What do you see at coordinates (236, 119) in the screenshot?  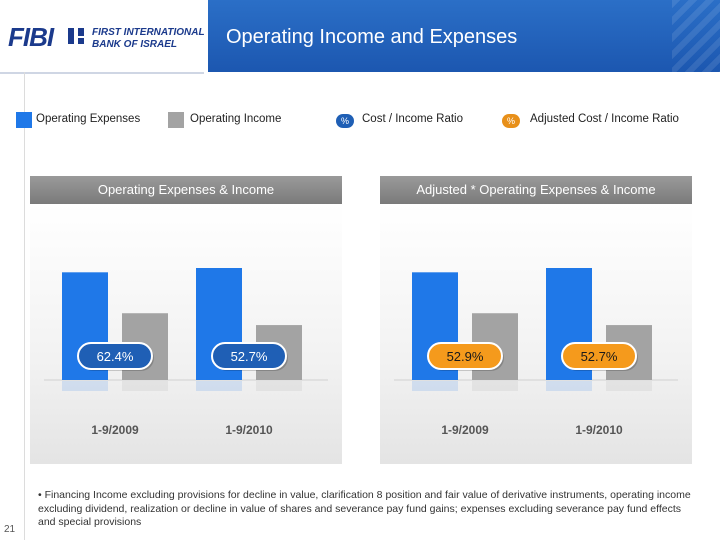 I see `legend-label-income: Operating Income` at bounding box center [236, 119].